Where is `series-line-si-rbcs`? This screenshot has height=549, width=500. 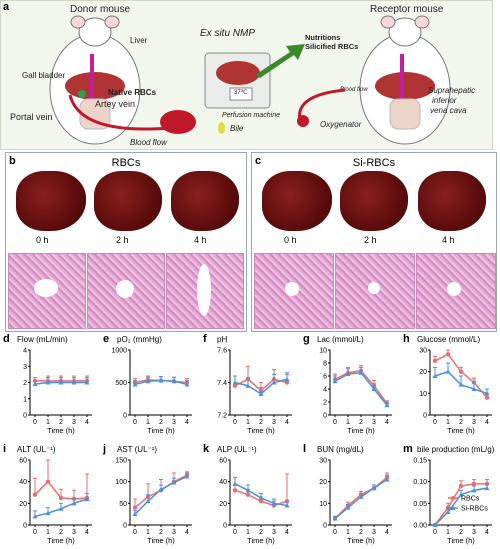 series-line-si-rbcs is located at coordinates (361, 388).